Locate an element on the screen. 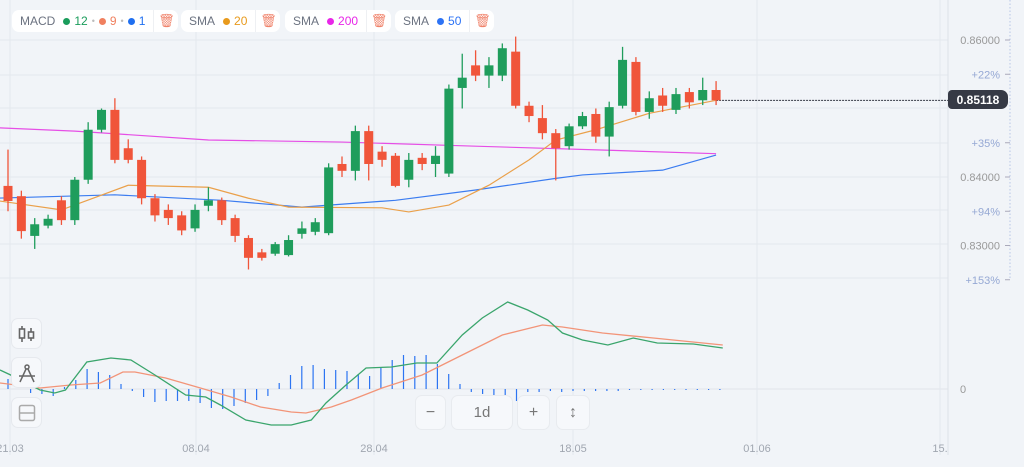 The height and width of the screenshot is (467, 1024). sma50-line is located at coordinates (358, 181).